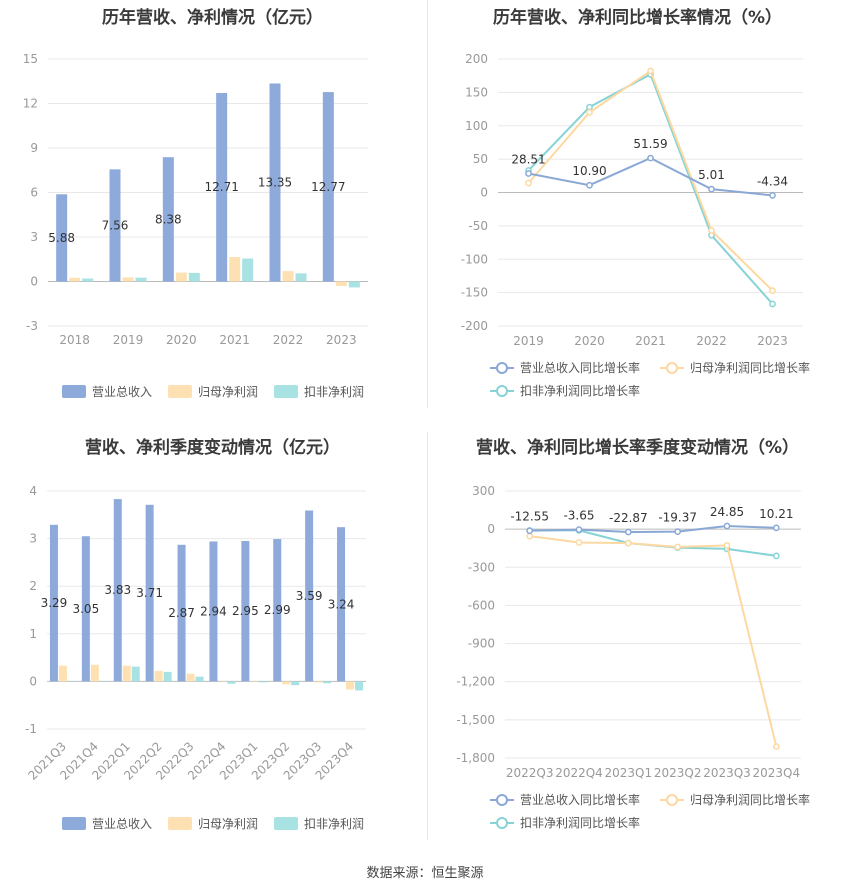 The image size is (850, 891). Describe the element at coordinates (425, 873) in the screenshot. I see `data-source-label: 数据来源：恒生聚源` at that location.